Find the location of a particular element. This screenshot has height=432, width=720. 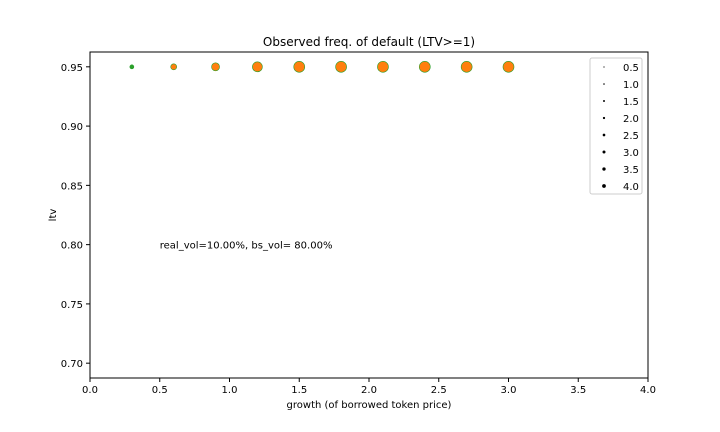

y-axis-label: ltv is located at coordinates (53, 215).